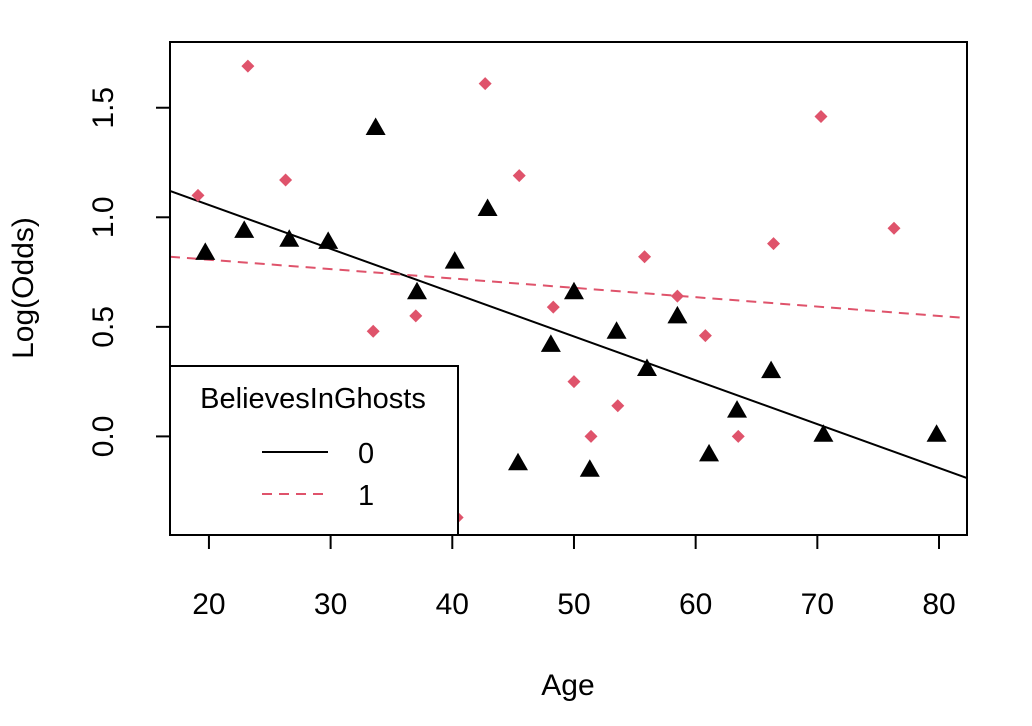 The height and width of the screenshot is (726, 1032). I want to click on y-tick-label: 1.0, so click(103, 217).